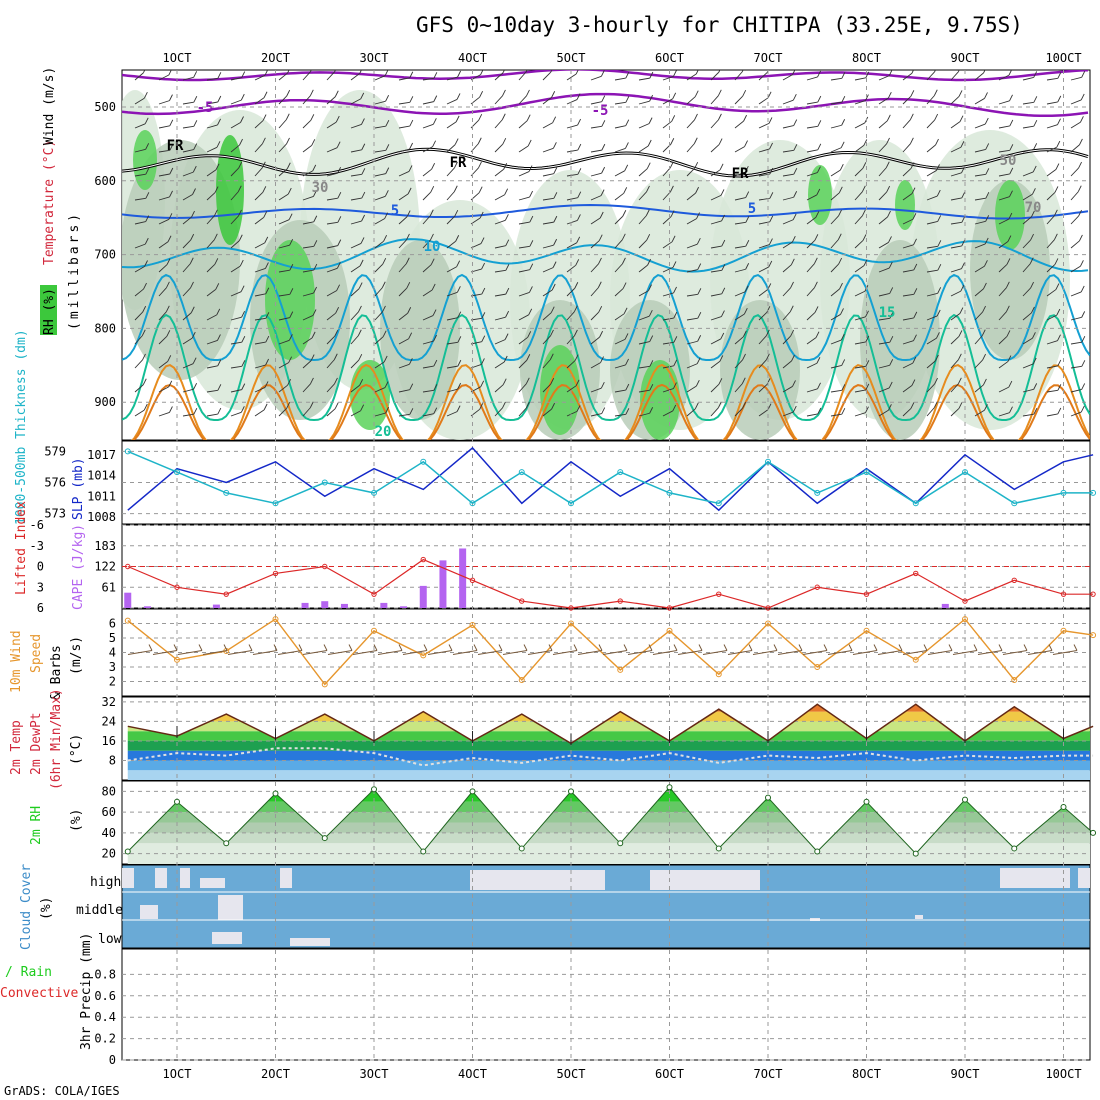  What do you see at coordinates (374, 1074) in the screenshot?
I see `bottom-date-label: 3OCT` at bounding box center [374, 1074].